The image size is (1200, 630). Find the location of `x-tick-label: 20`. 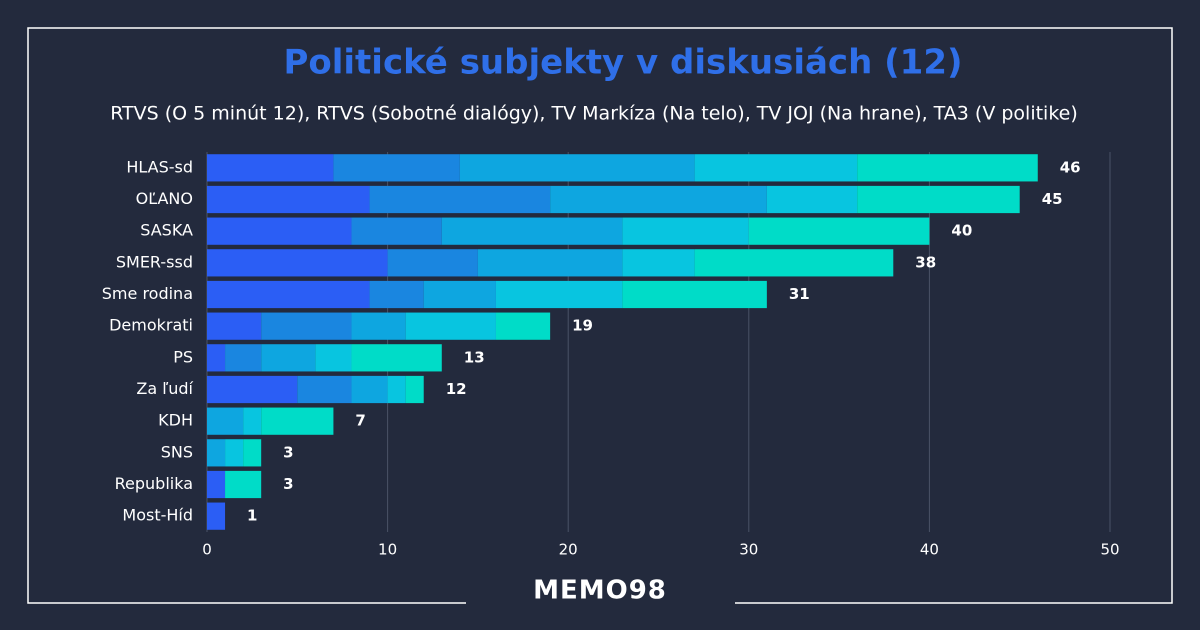

x-tick-label: 20 is located at coordinates (568, 550).